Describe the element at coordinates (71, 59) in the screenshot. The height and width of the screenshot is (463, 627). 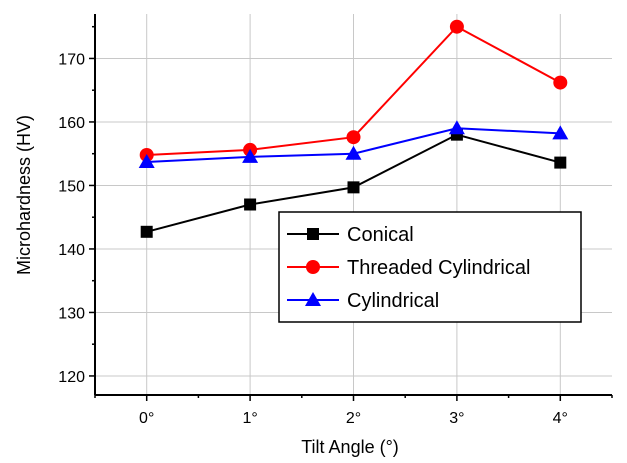
I see `y-tick-label: 170` at that location.